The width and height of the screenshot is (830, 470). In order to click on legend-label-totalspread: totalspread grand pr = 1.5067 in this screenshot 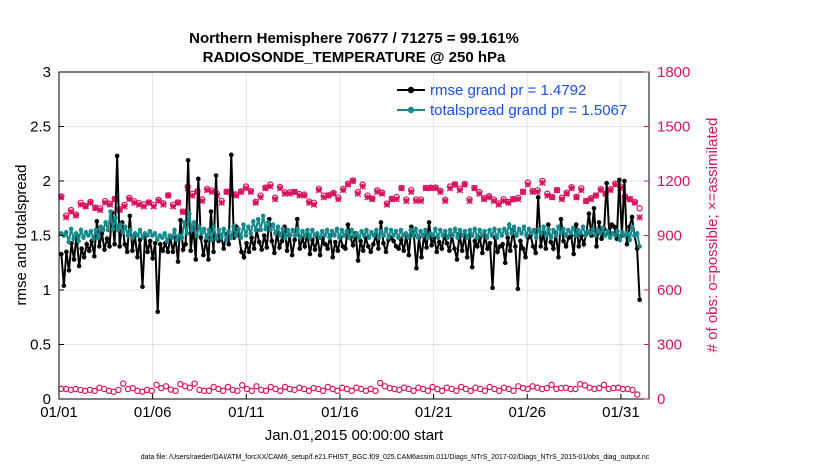, I will do `click(528, 110)`.